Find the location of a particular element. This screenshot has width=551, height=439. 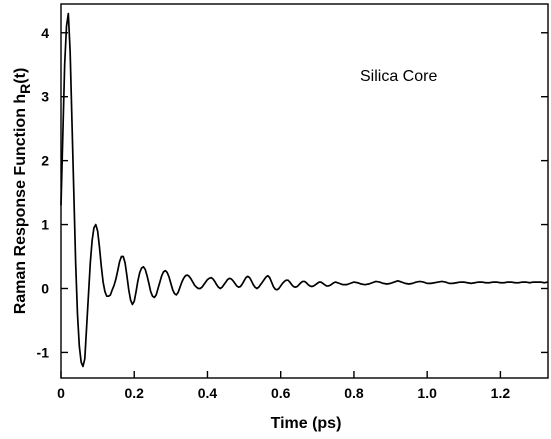

x-axis-tick-labels: 0 0.2 0.4 0.6 0.8 1.0 1.2 is located at coordinates (283, 393).